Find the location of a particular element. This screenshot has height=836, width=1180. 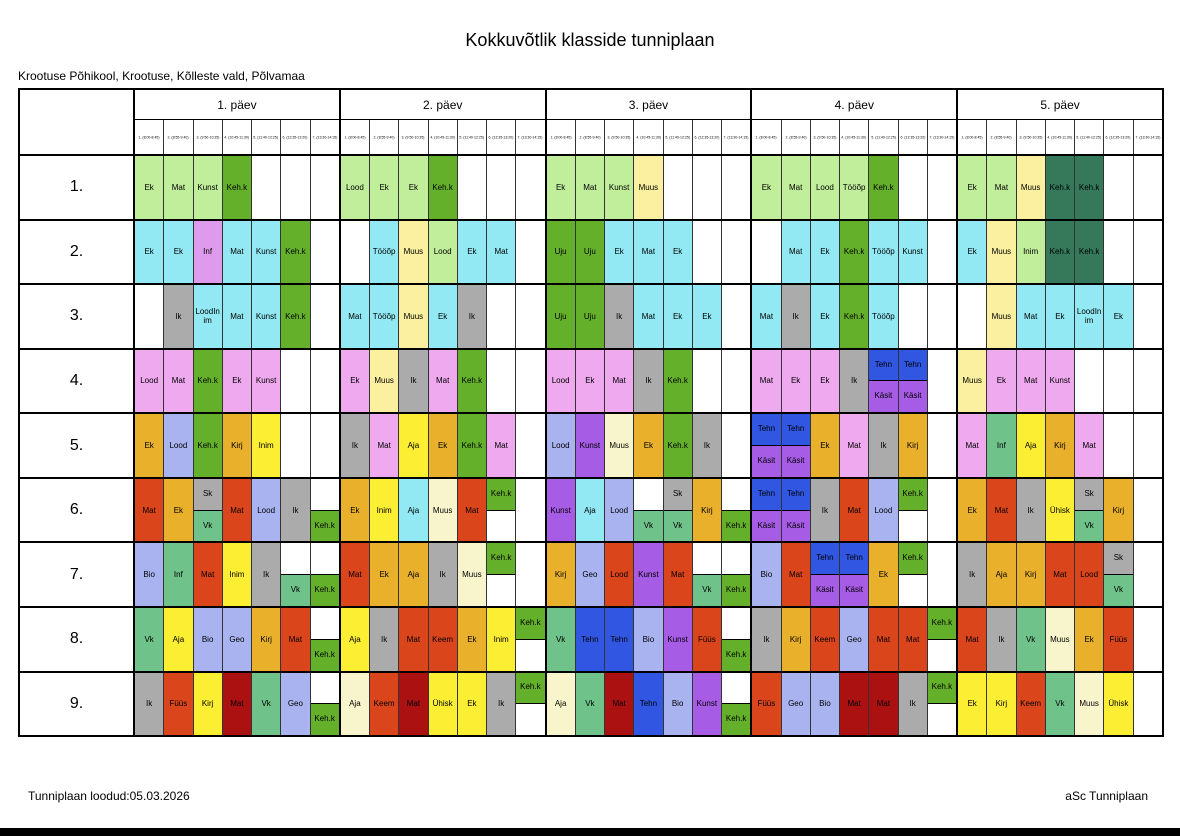

class-label: 2. is located at coordinates (77, 252).